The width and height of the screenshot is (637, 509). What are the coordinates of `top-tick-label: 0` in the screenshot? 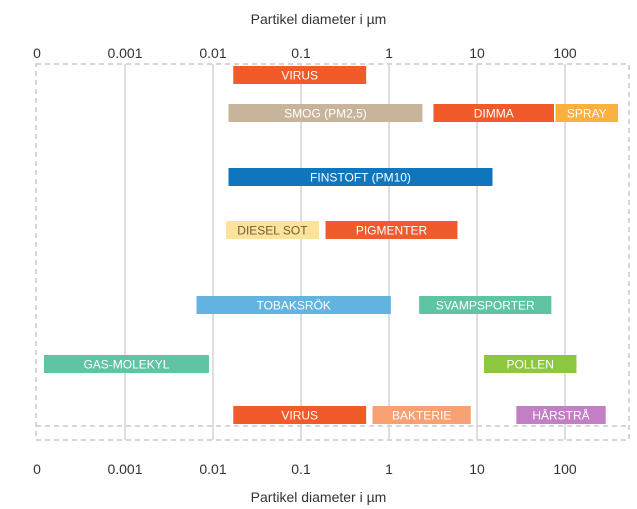 It's located at (37, 53).